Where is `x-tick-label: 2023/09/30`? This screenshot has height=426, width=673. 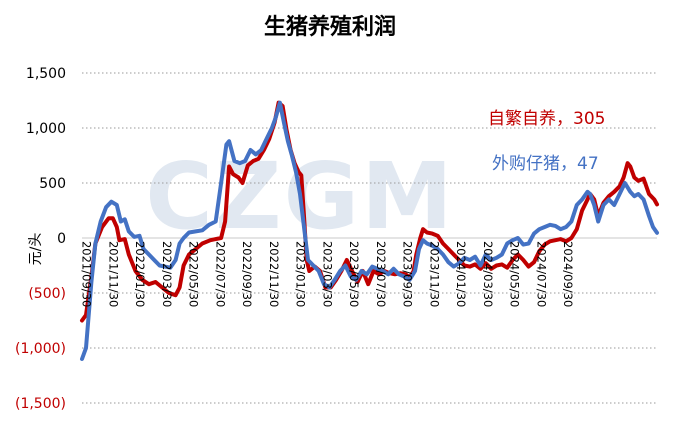 x-tick-label: 2023/09/30 is located at coordinates (408, 274).